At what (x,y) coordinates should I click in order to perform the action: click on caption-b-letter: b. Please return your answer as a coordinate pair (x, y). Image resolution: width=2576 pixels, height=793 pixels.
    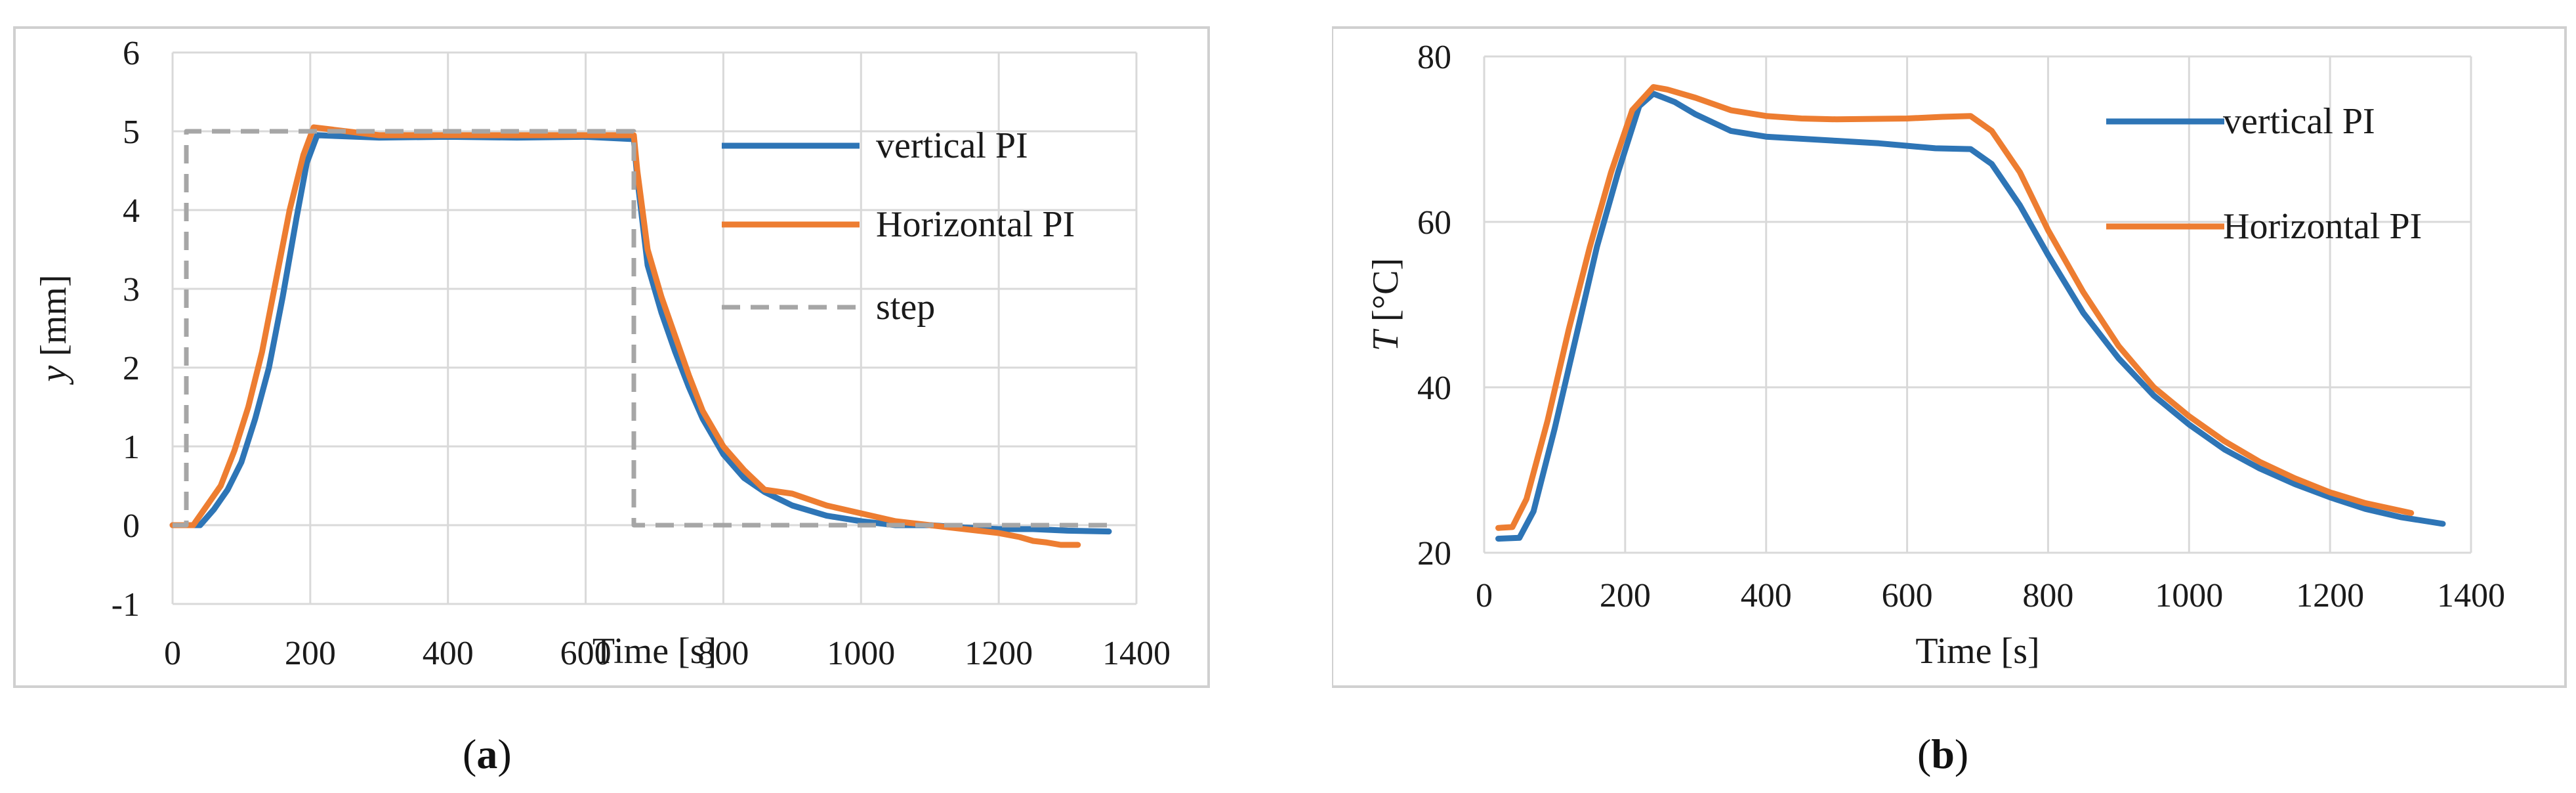
    Looking at the image, I should click on (1943, 754).